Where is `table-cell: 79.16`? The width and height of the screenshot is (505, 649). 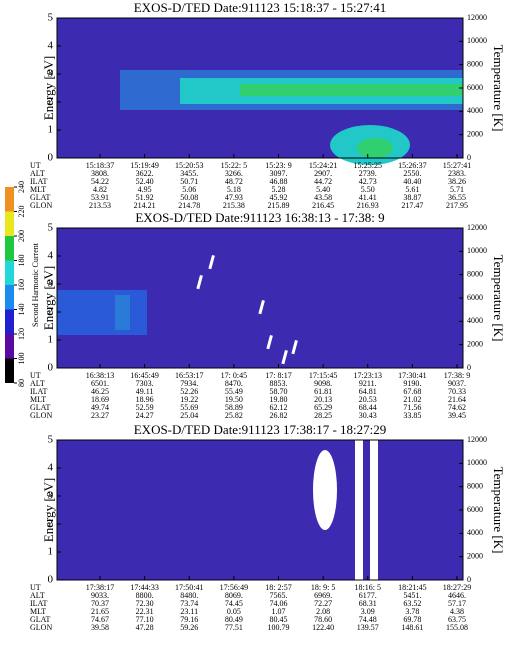
table-cell: 79.16 is located at coordinates (189, 619).